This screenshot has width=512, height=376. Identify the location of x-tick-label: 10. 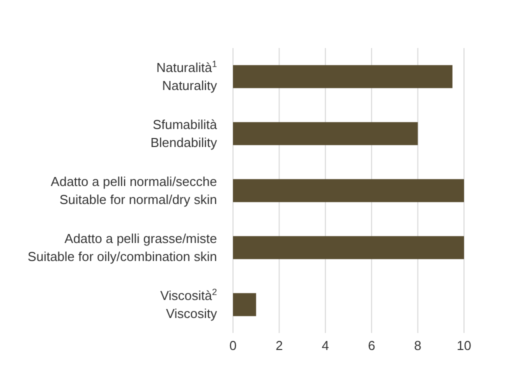
(464, 346).